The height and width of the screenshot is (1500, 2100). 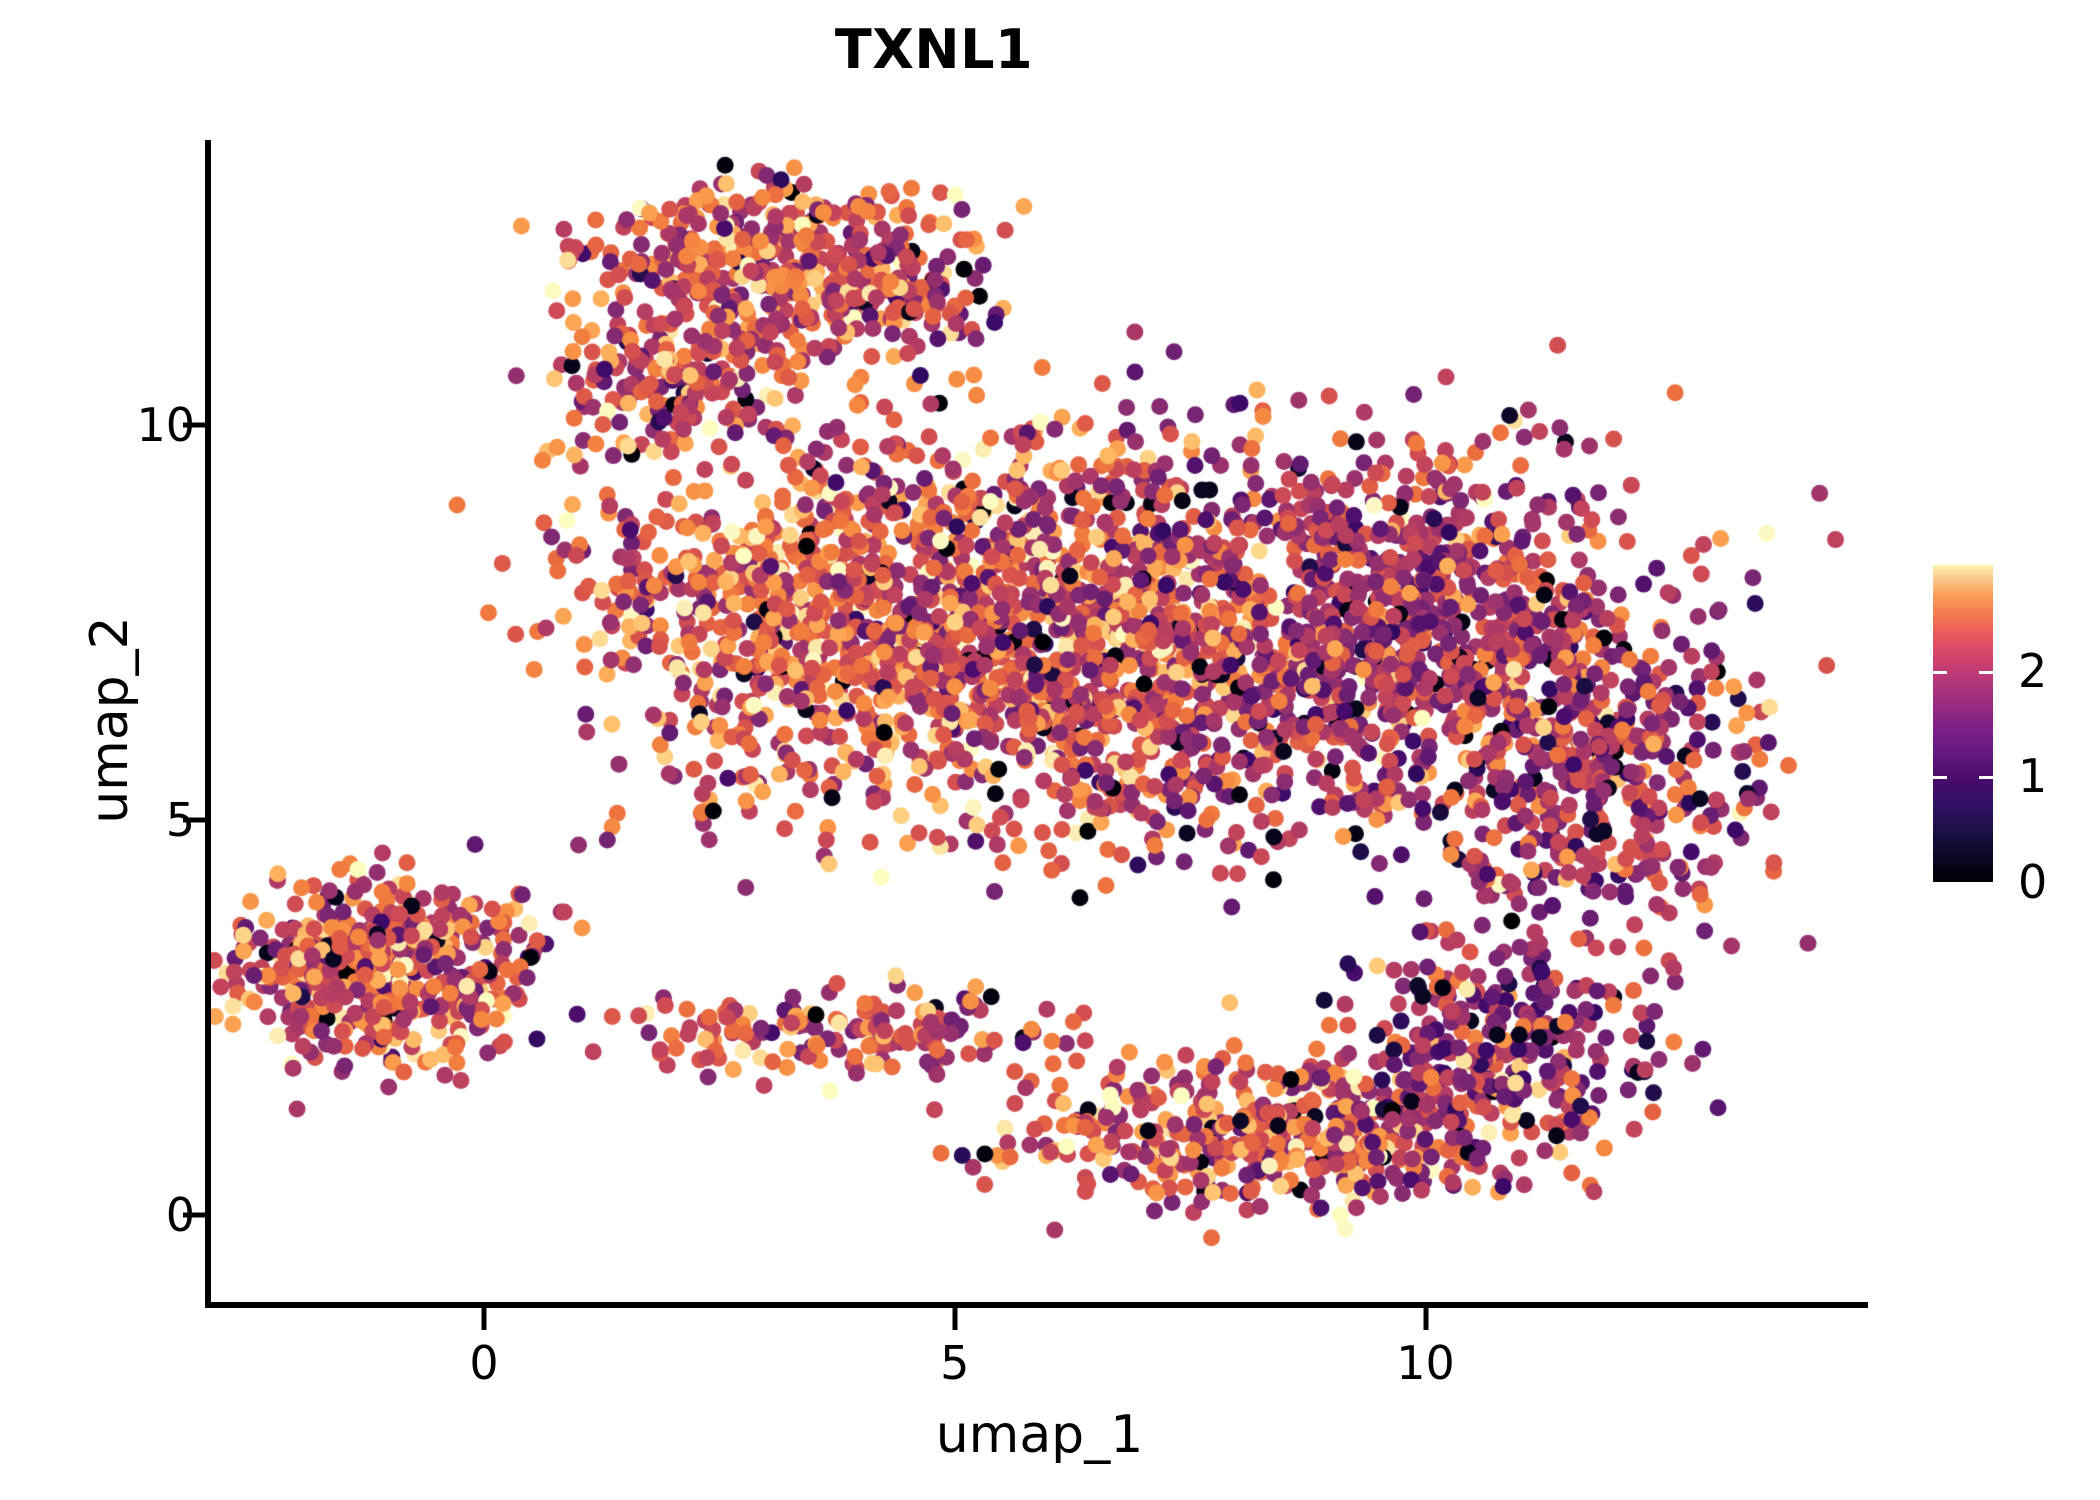 I want to click on colorbar-tick-label: 0, so click(x=2033, y=882).